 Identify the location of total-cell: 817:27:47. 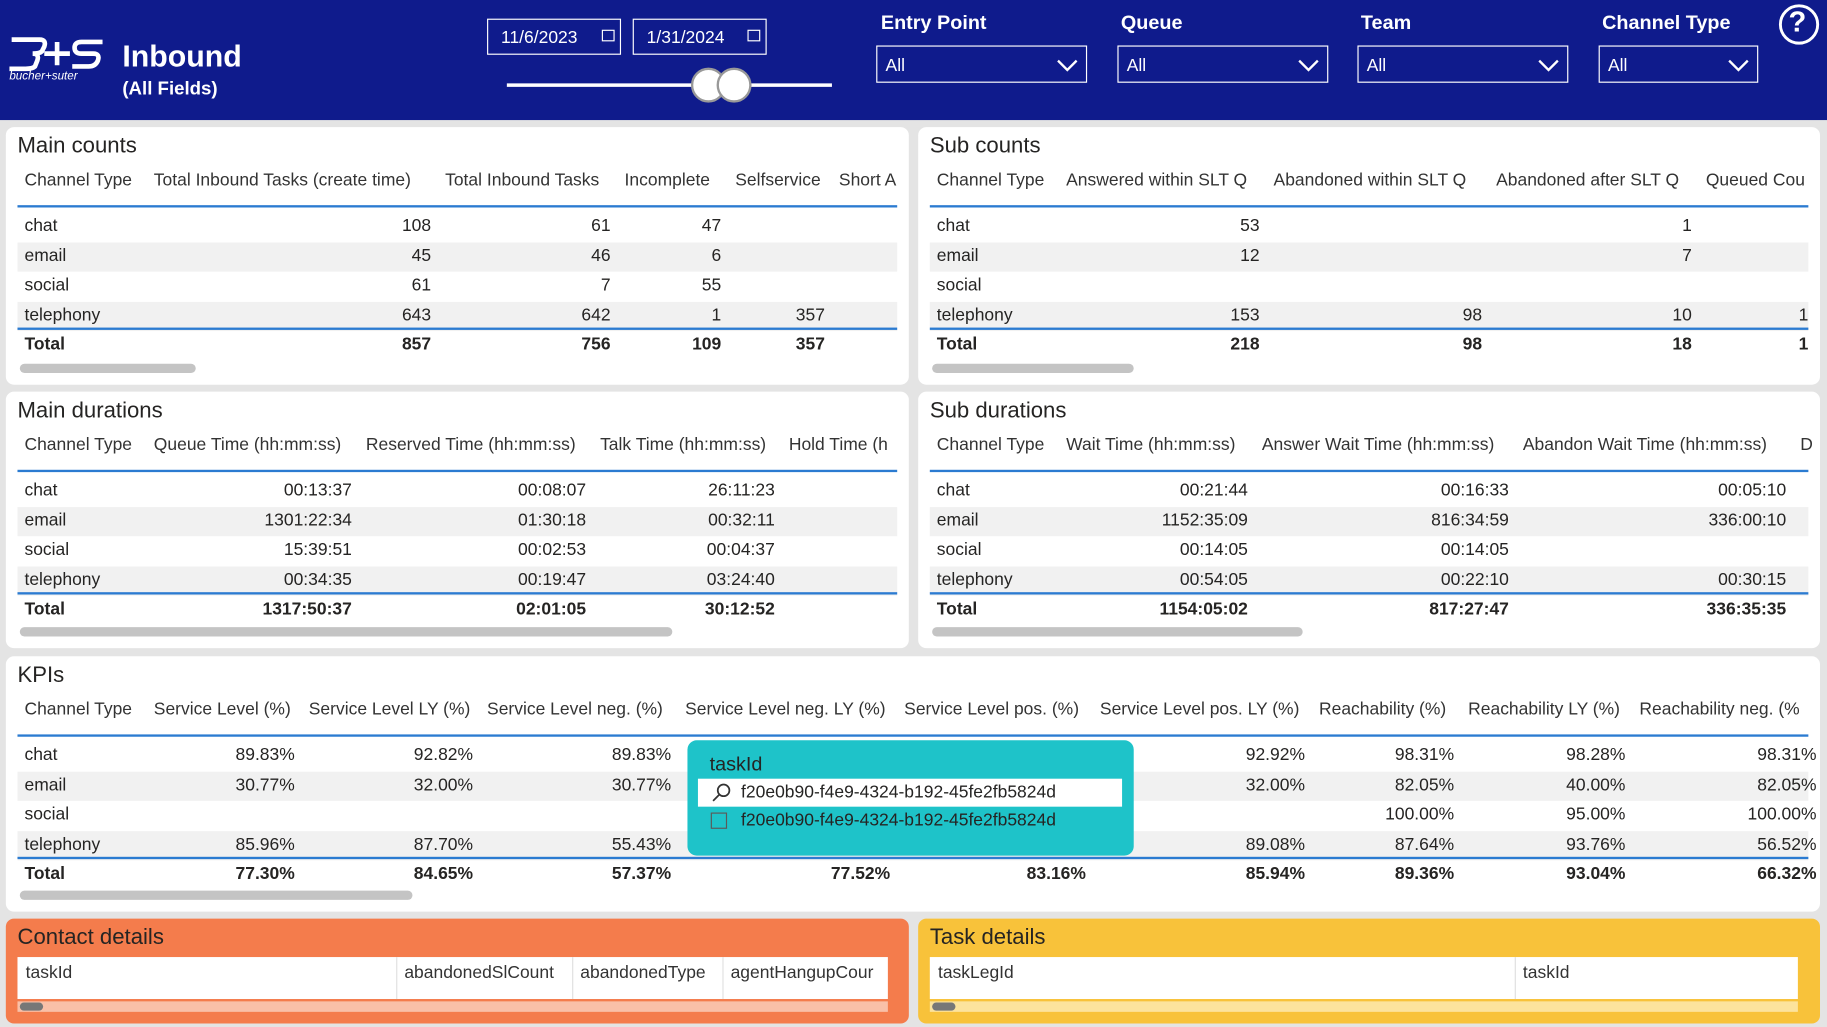
(1469, 609).